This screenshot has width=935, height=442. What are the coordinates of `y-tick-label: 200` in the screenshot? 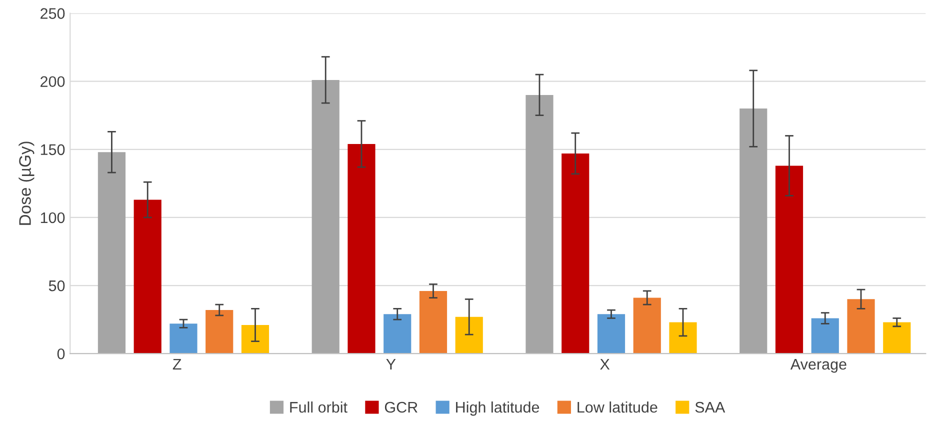 It's located at (52, 82).